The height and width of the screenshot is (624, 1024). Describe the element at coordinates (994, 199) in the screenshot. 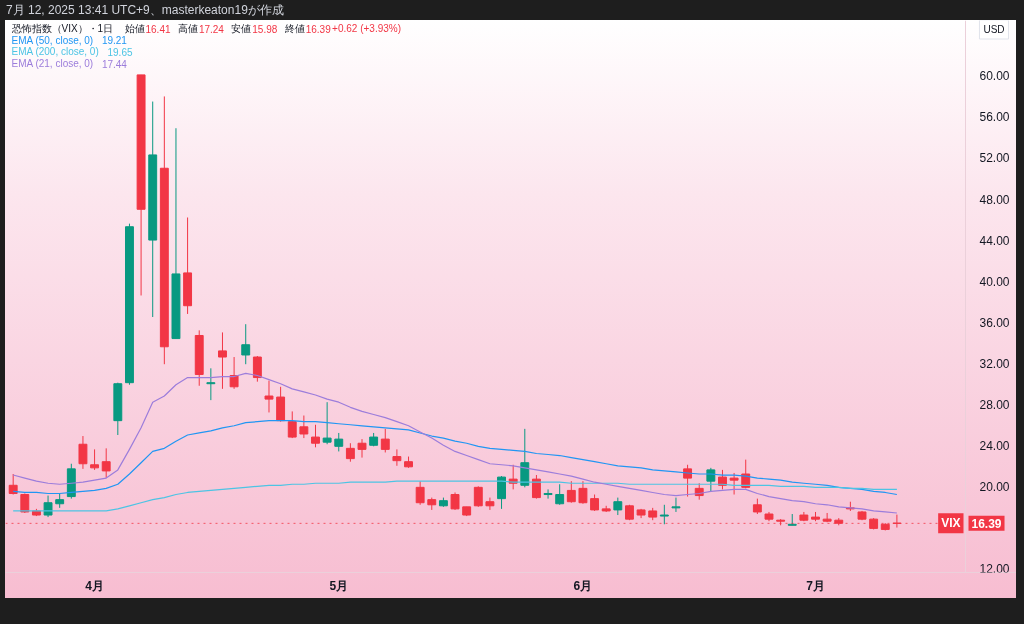

I see `y-tick-label: 48.00` at that location.